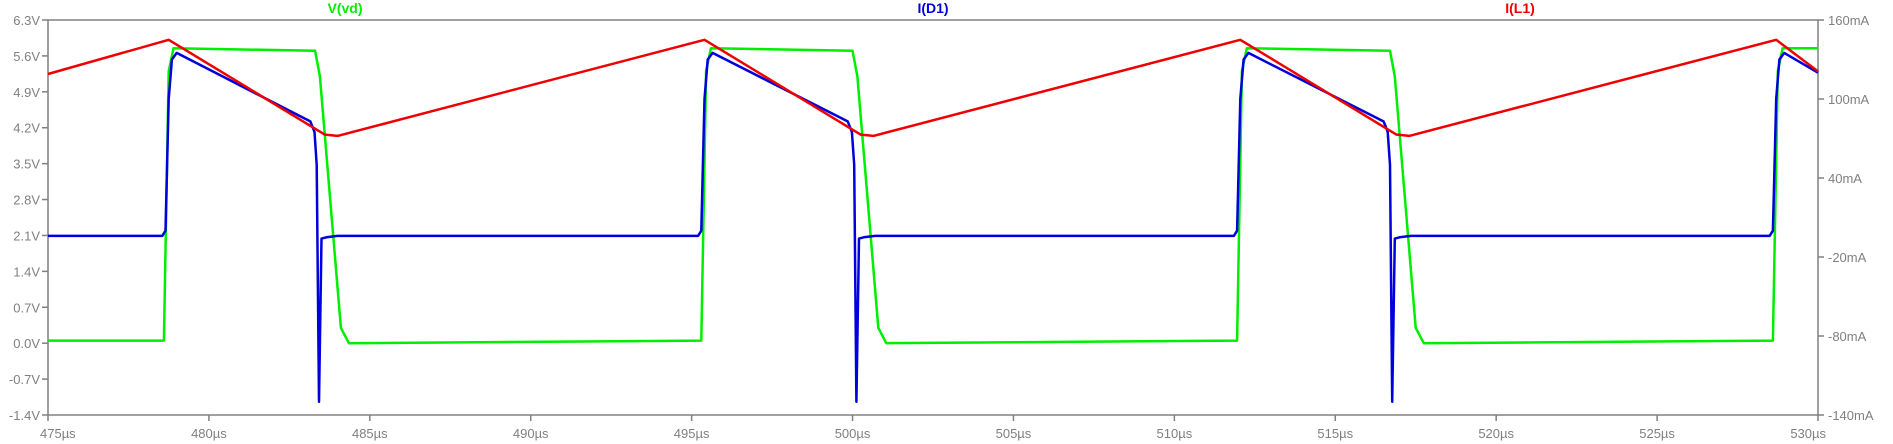  What do you see at coordinates (1657, 433) in the screenshot?
I see `x-tick-label: 525µs` at bounding box center [1657, 433].